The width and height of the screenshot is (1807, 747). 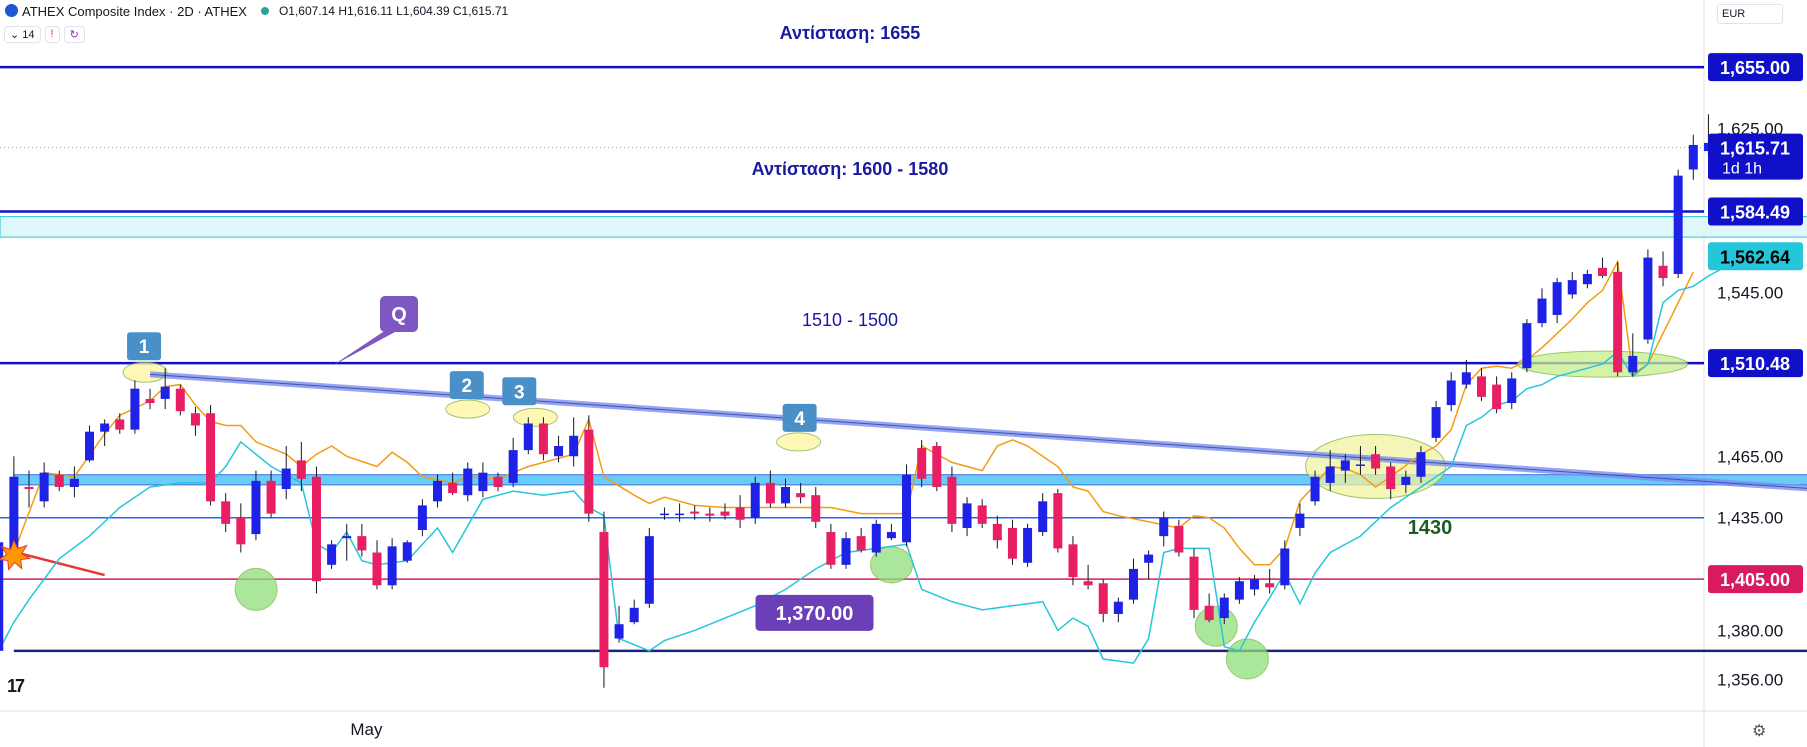 What do you see at coordinates (366, 729) in the screenshot?
I see `x-tick-label: May` at bounding box center [366, 729].